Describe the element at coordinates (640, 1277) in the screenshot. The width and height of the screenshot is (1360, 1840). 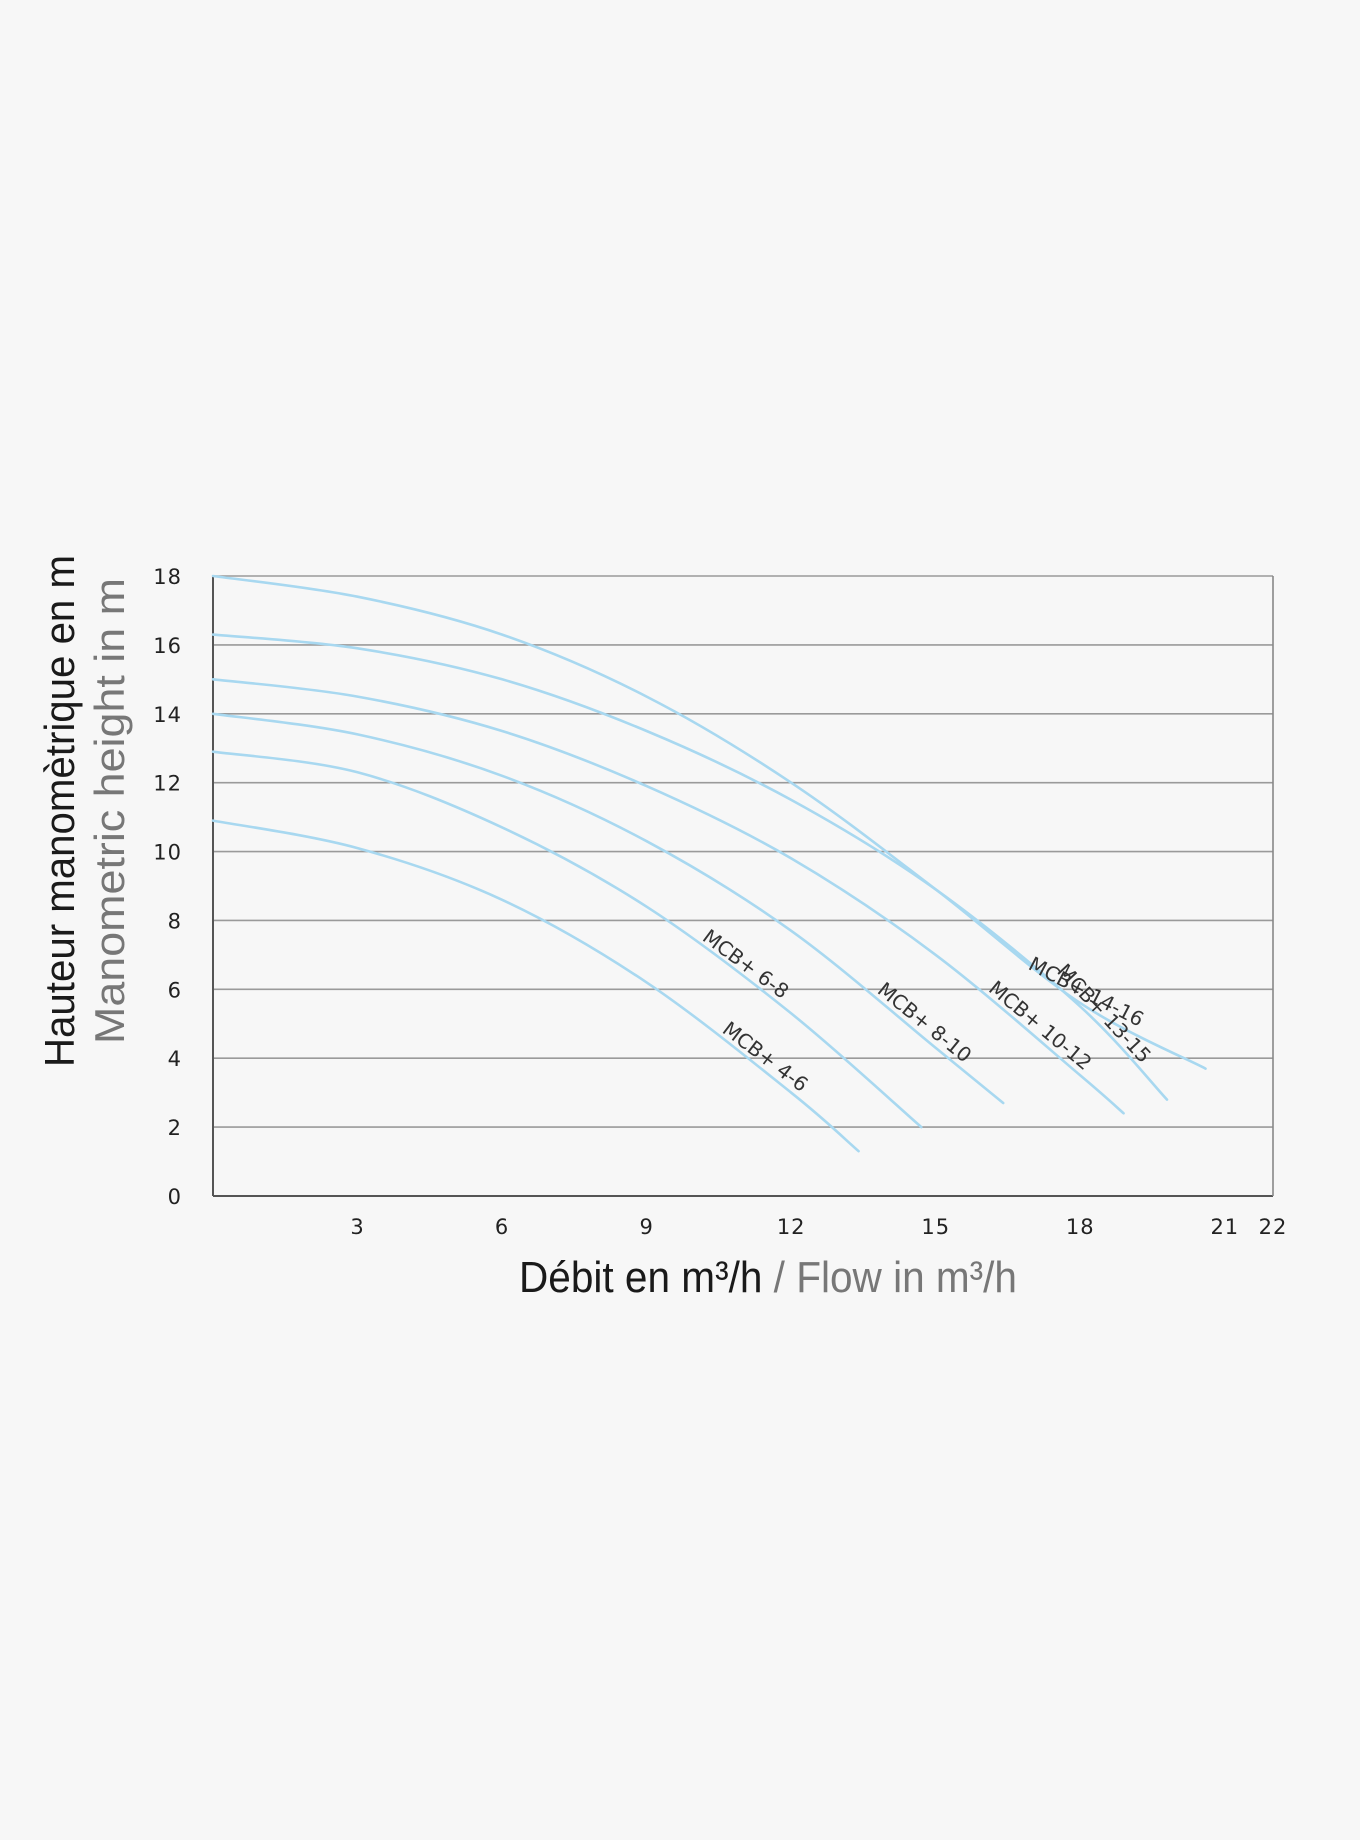
I see `x-axis-title-fr: Débit en m³/h` at that location.